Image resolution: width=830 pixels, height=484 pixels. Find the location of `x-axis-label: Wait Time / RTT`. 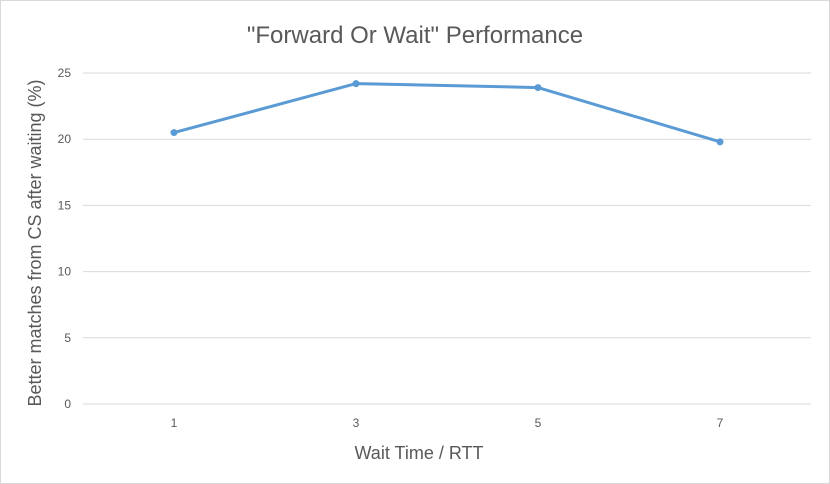

x-axis-label: Wait Time / RTT is located at coordinates (418, 453).